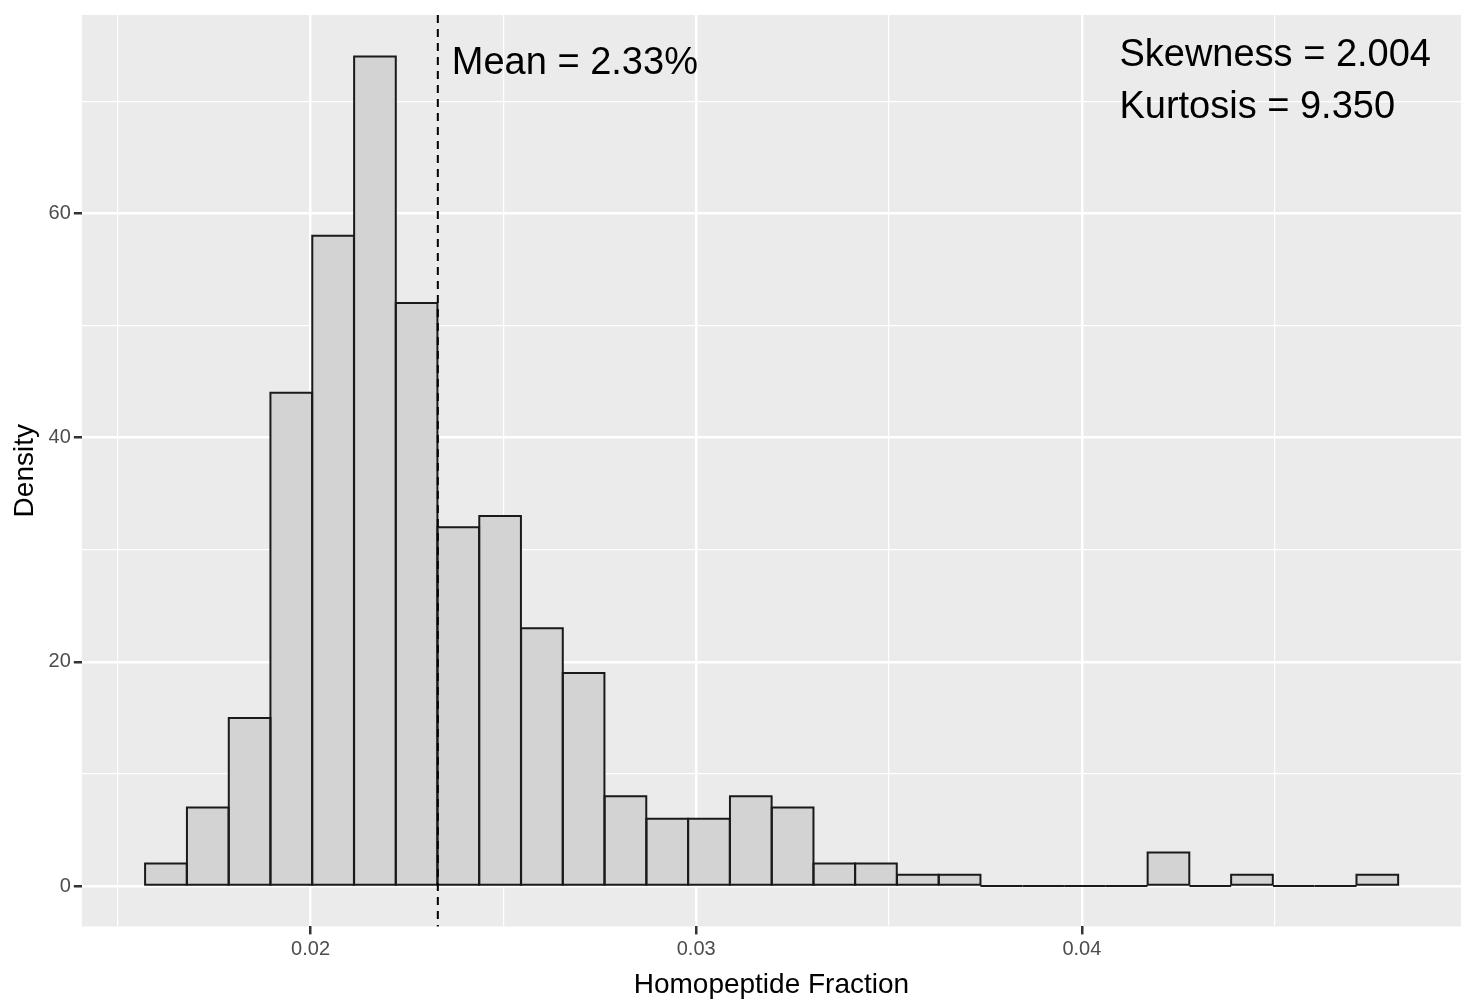 This screenshot has width=1467, height=1006. I want to click on y-tick-label: 40, so click(59, 436).